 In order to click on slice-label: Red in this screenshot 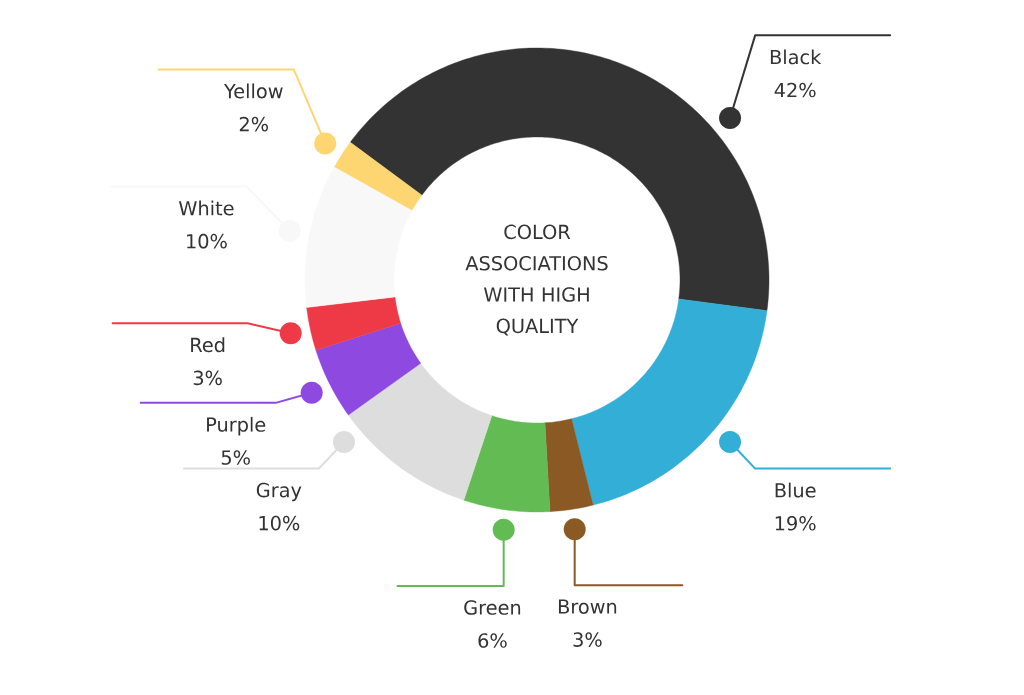, I will do `click(208, 345)`.